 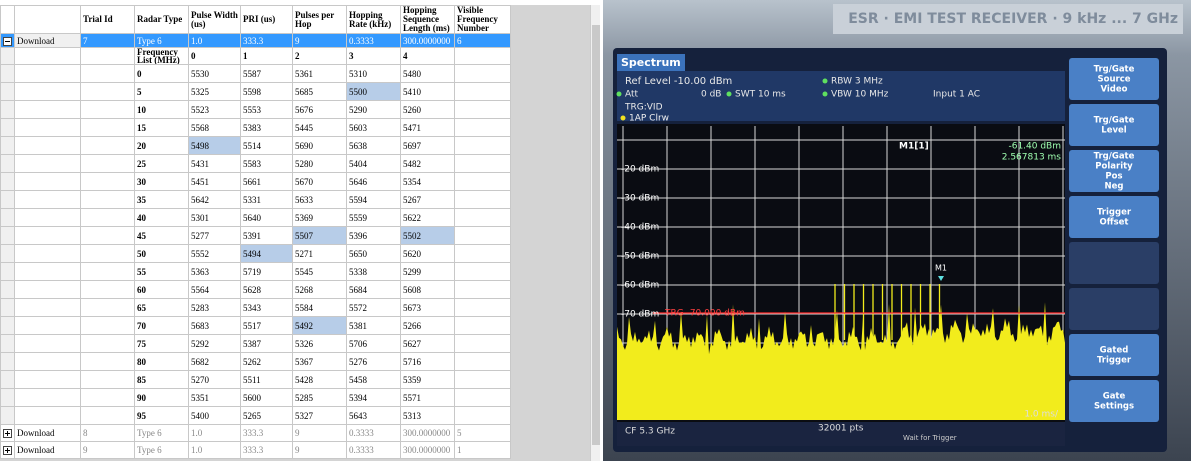 What do you see at coordinates (482, 19) in the screenshot?
I see `column-header: Visible Frequency Number` at bounding box center [482, 19].